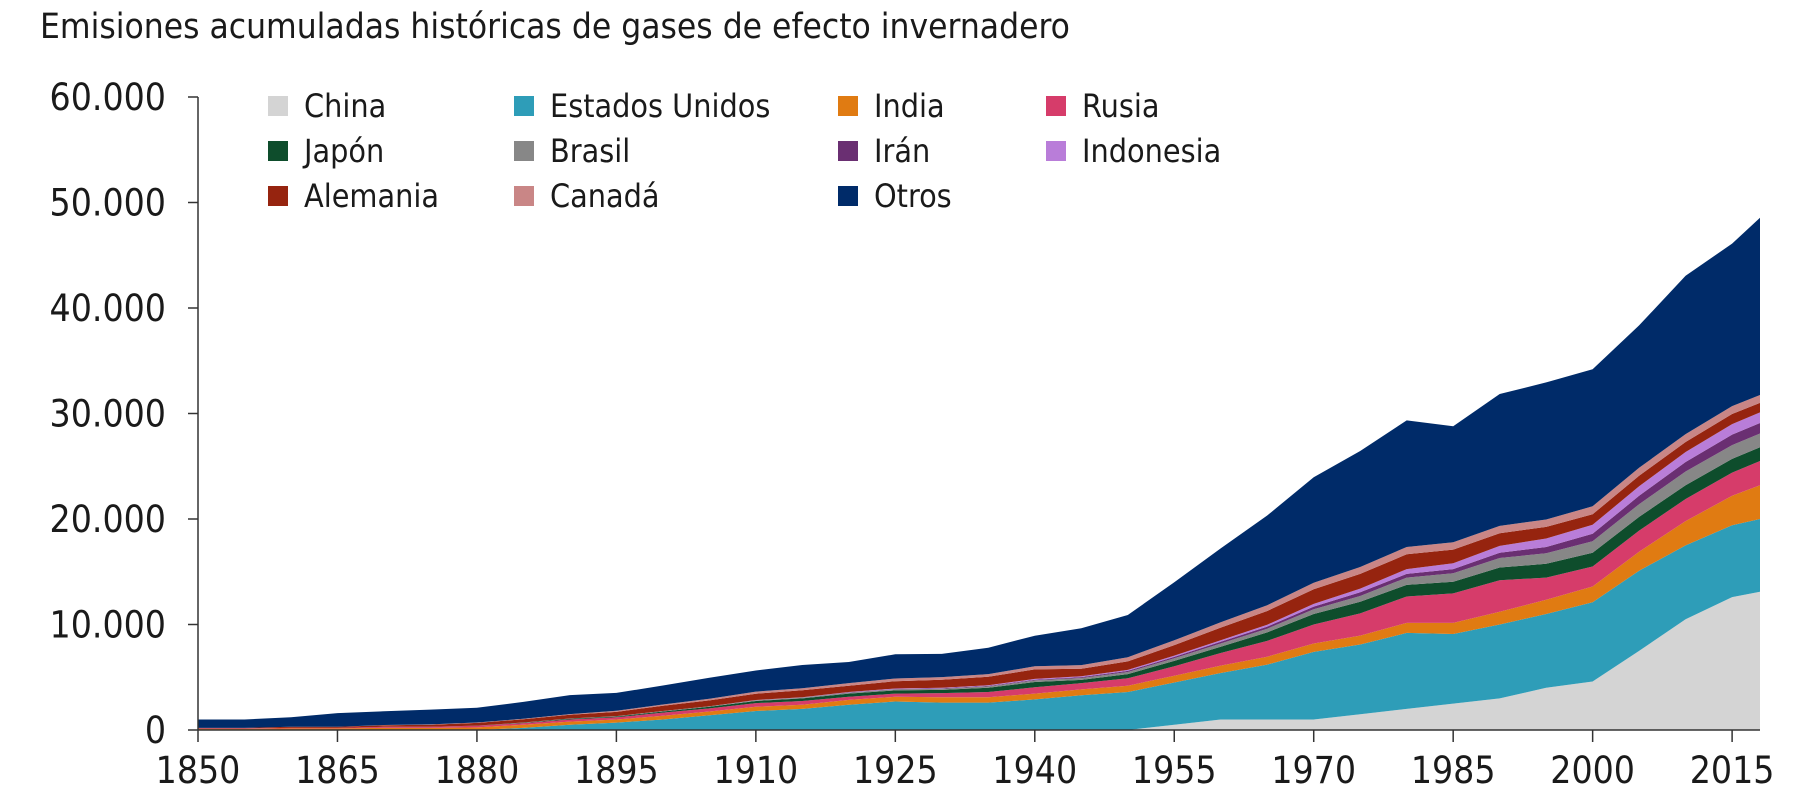  Describe the element at coordinates (756, 770) in the screenshot. I see `x-tick-label: 1910` at that location.